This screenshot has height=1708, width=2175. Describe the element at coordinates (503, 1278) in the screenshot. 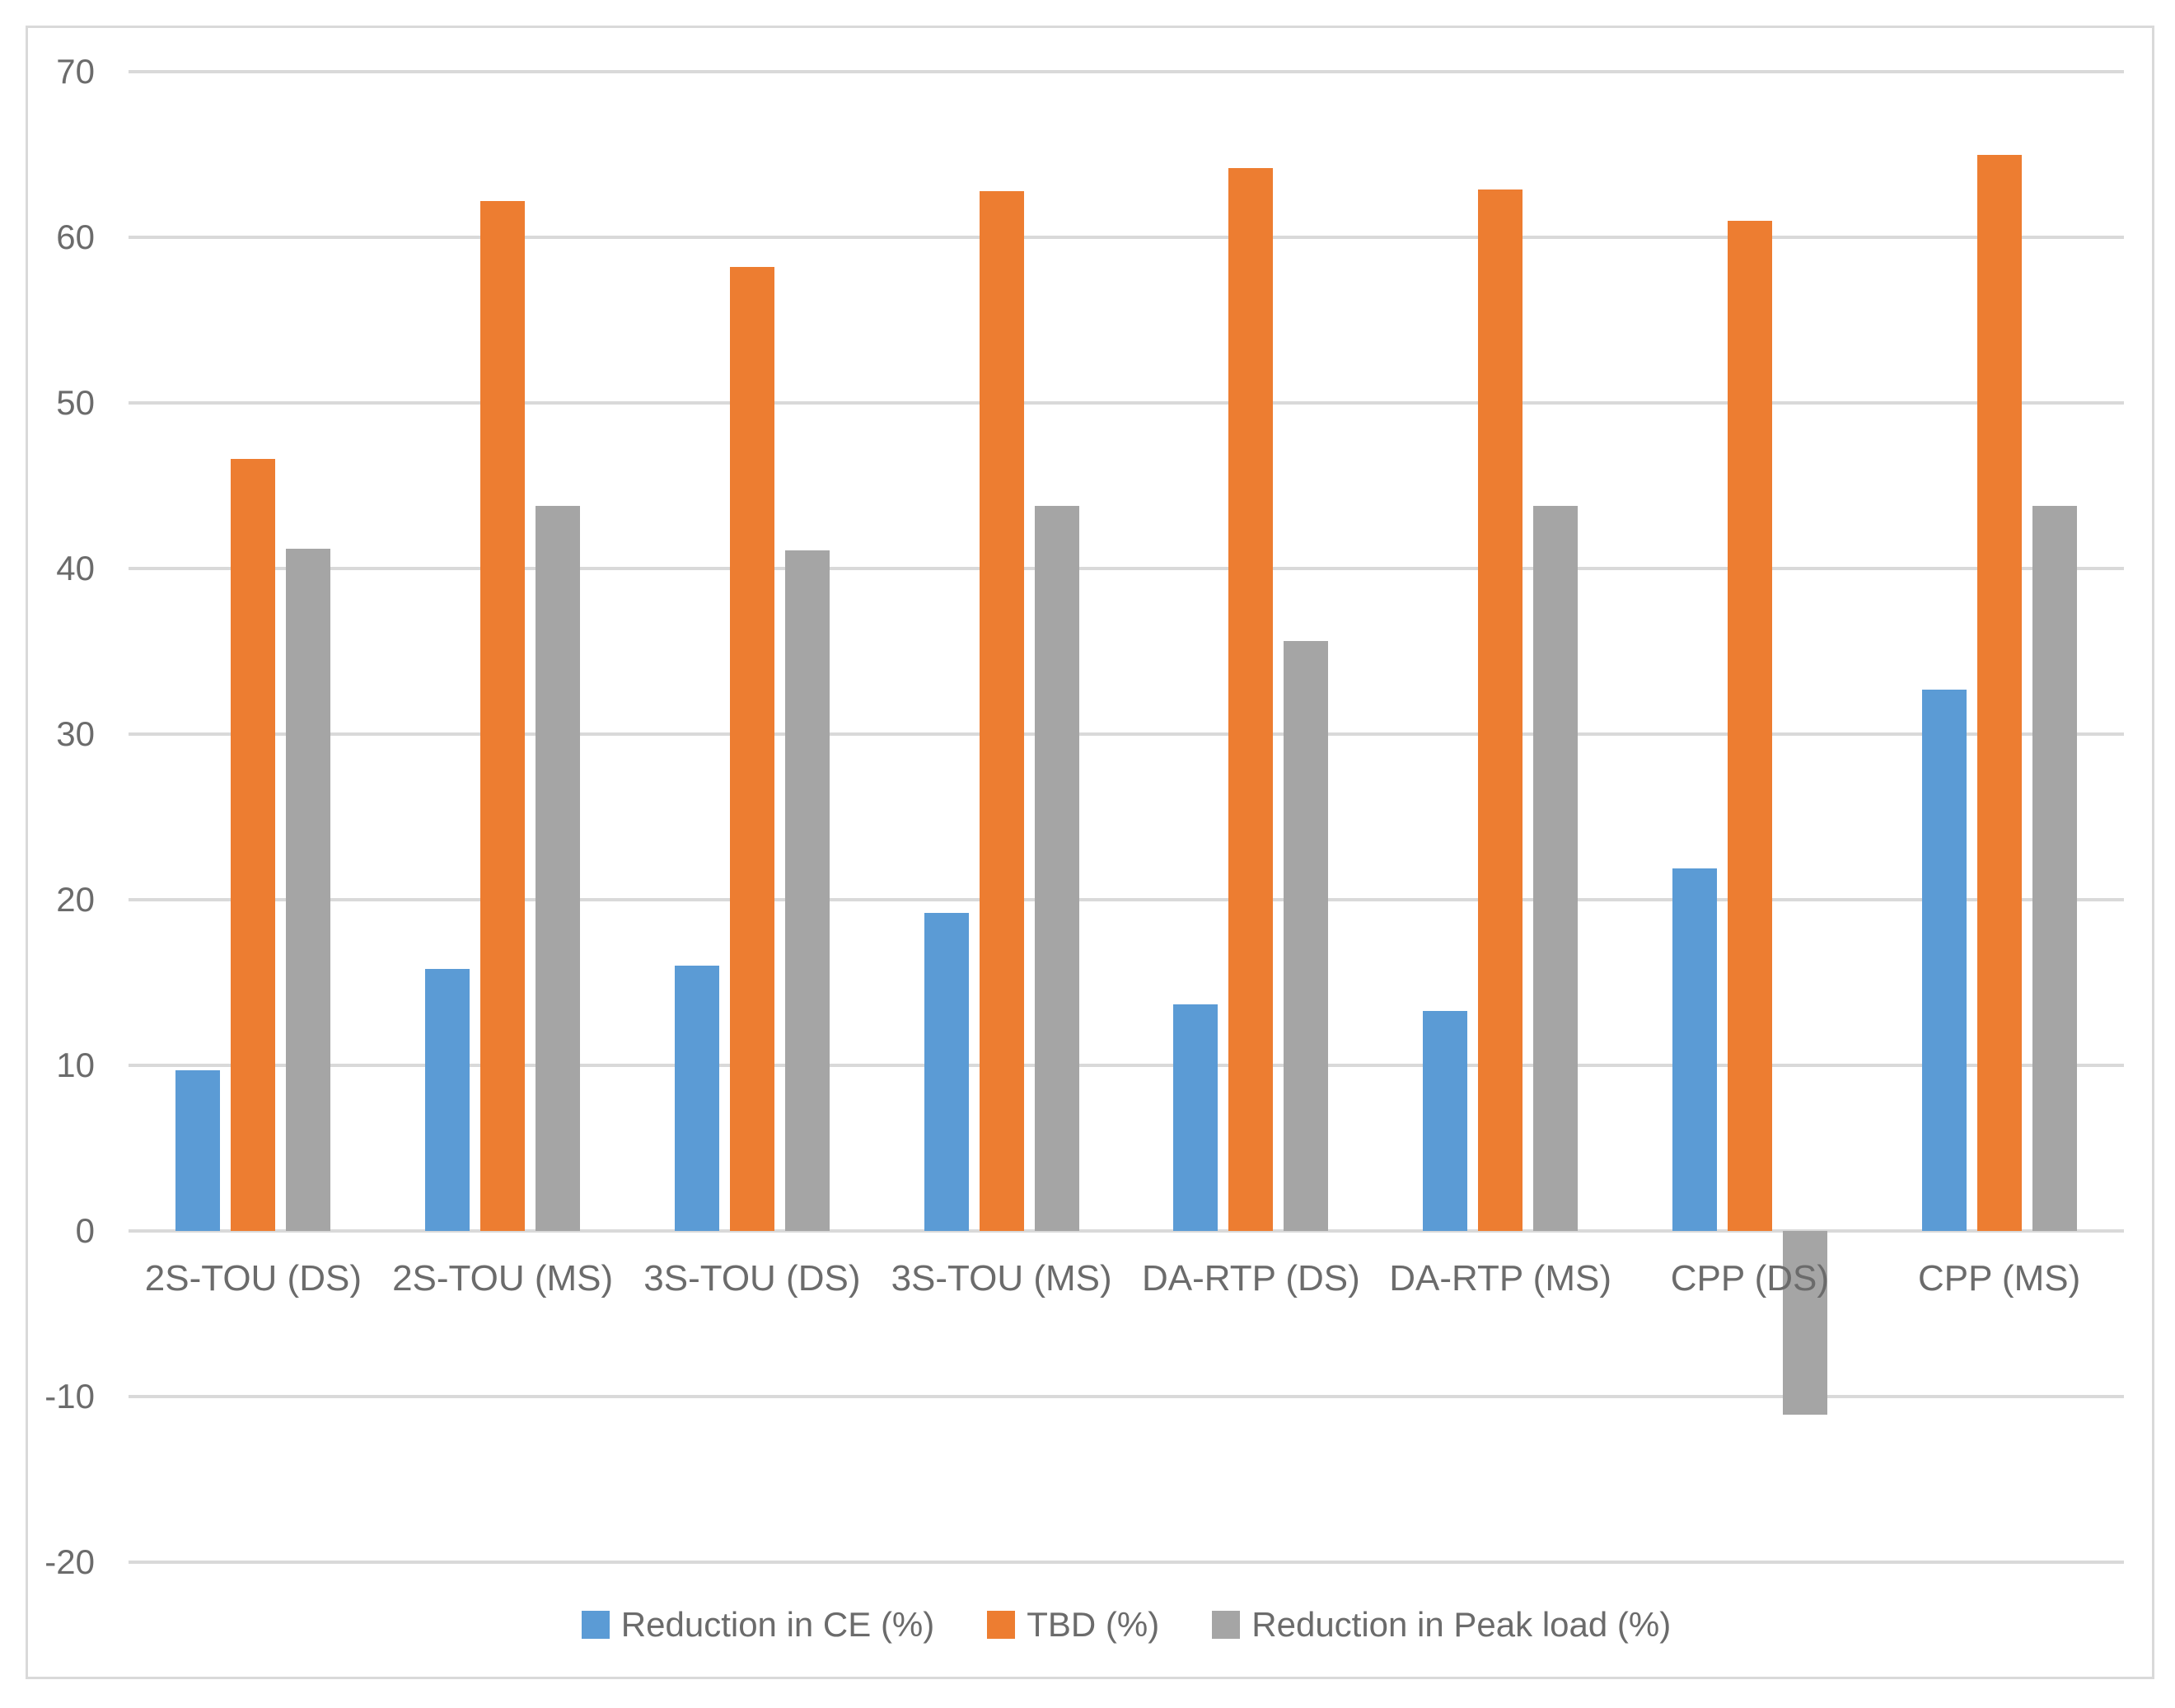

I see `x-category-label: 2S-TOU (MS)` at that location.